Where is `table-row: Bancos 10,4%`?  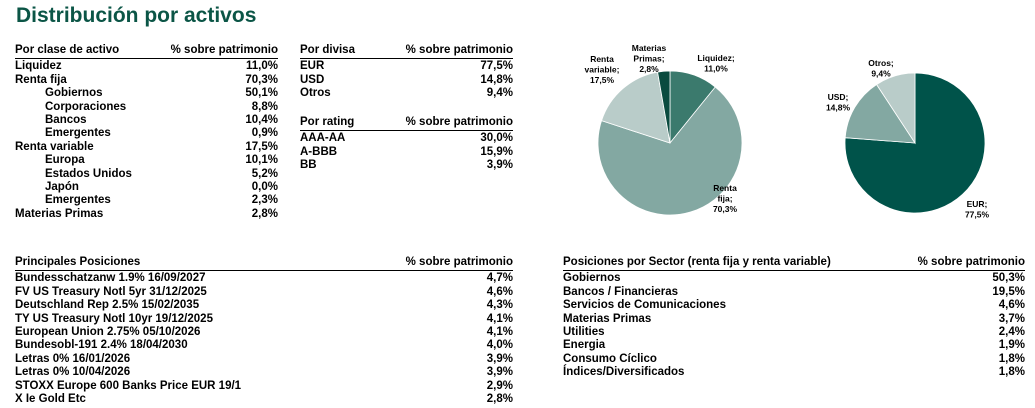 table-row: Bancos 10,4% is located at coordinates (146, 120).